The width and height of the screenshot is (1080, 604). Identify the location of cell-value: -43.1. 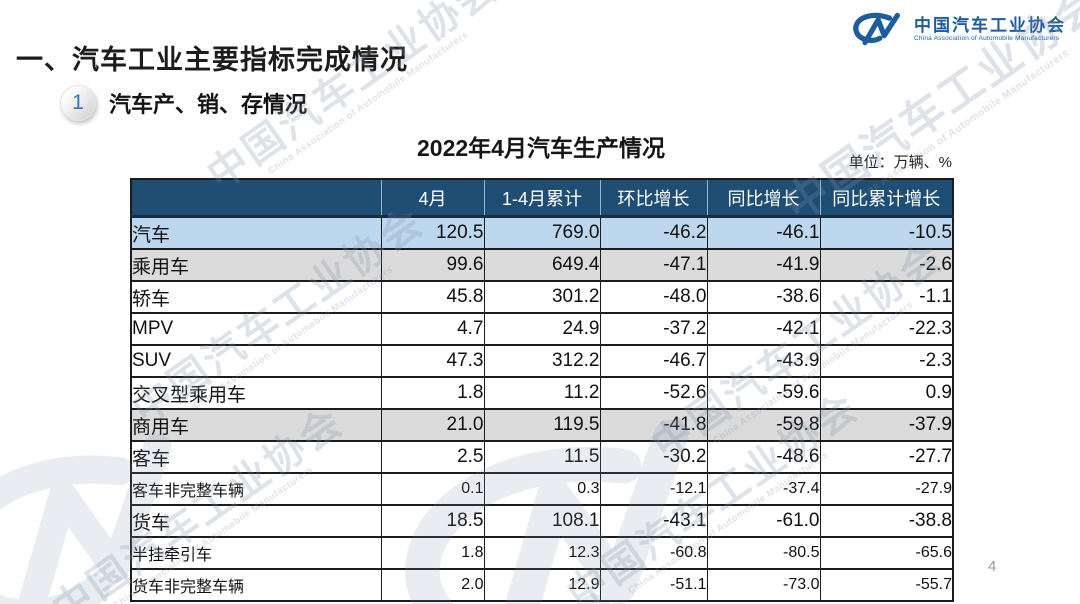
(653, 520).